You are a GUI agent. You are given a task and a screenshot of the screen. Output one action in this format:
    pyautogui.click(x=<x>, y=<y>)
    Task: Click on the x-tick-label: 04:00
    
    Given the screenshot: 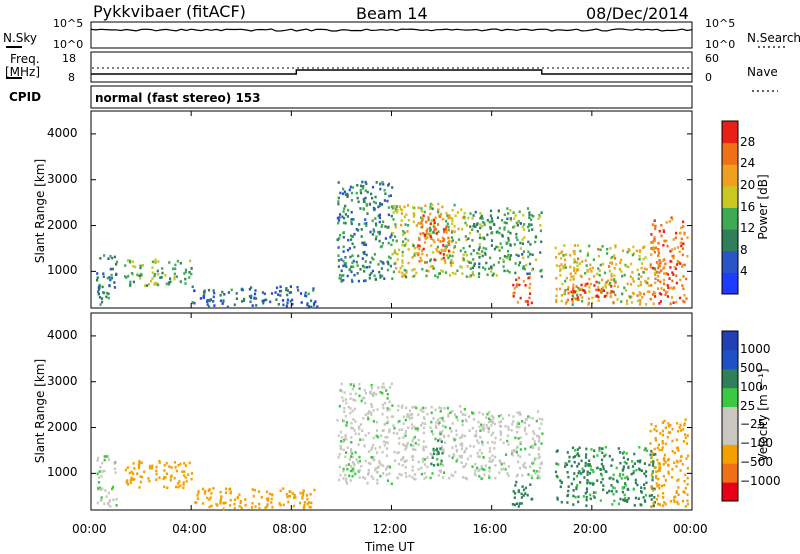 What is the action you would take?
    pyautogui.click(x=189, y=529)
    